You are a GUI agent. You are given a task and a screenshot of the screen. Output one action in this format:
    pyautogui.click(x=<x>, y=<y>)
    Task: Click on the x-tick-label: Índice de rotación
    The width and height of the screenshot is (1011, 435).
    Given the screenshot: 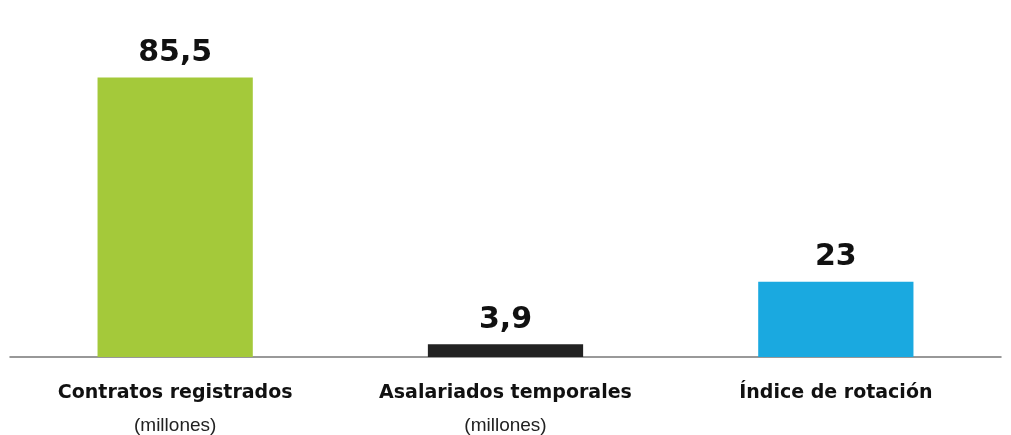 What is the action you would take?
    pyautogui.click(x=836, y=391)
    